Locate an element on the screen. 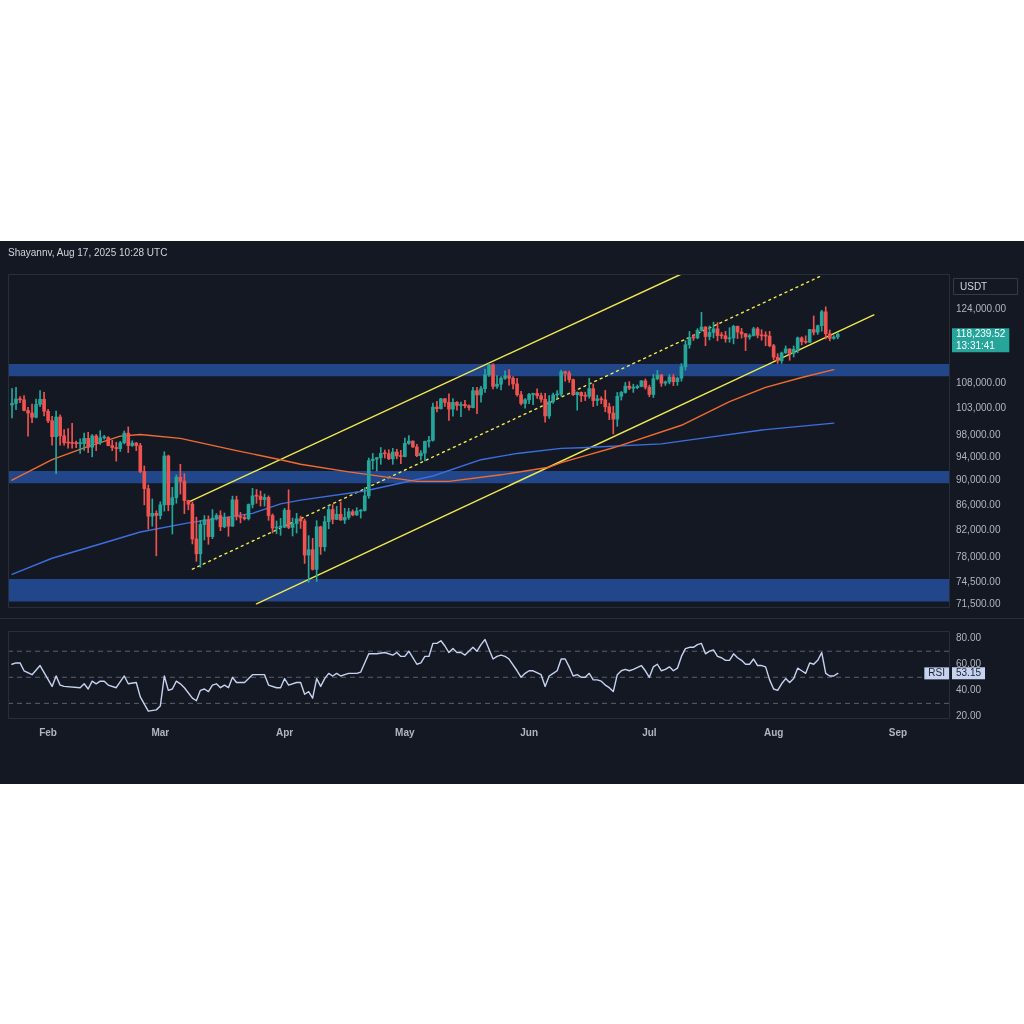 This screenshot has width=1024, height=1024. y-tick-label: 20.00 is located at coordinates (969, 716).